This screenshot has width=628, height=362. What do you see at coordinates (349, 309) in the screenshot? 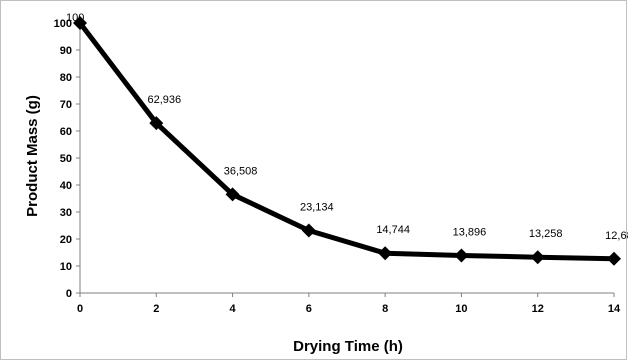
I see `x-tick-labels: 0 2 4 6 8 10 12 14` at bounding box center [349, 309].